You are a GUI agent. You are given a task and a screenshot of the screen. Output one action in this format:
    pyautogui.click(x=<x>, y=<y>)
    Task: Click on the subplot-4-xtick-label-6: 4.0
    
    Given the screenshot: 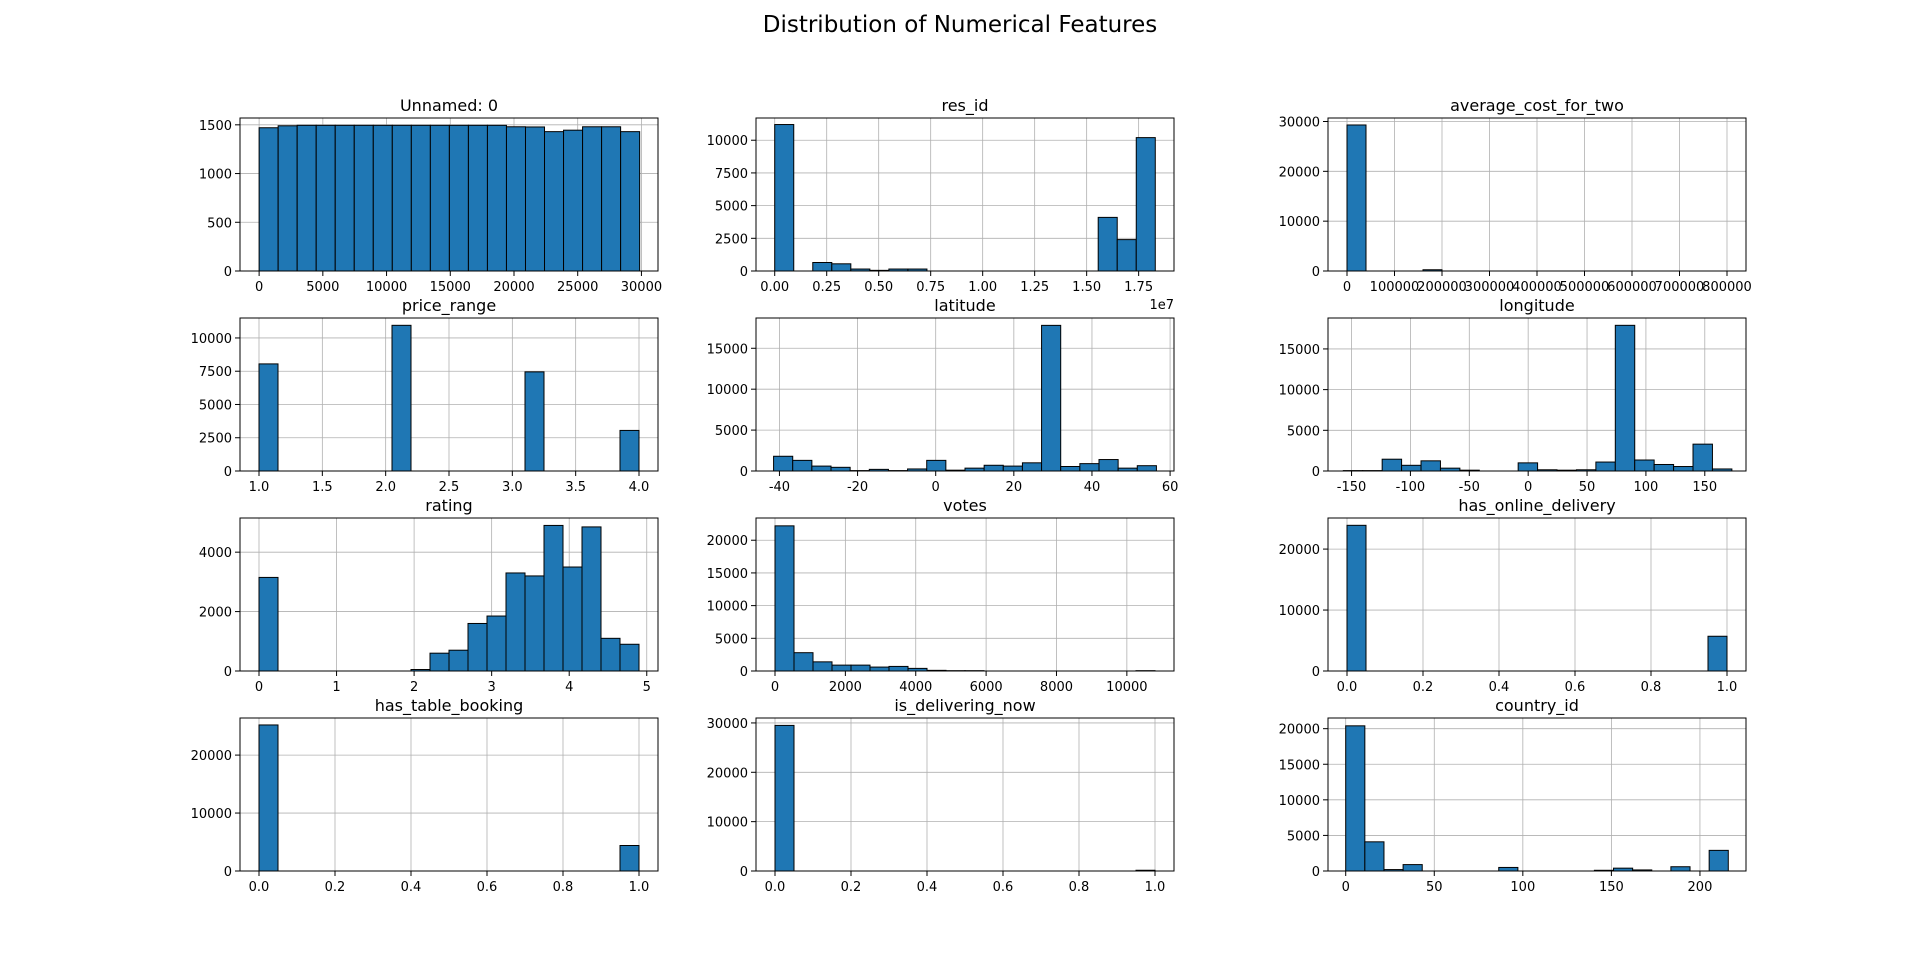 What is the action you would take?
    pyautogui.click(x=639, y=487)
    